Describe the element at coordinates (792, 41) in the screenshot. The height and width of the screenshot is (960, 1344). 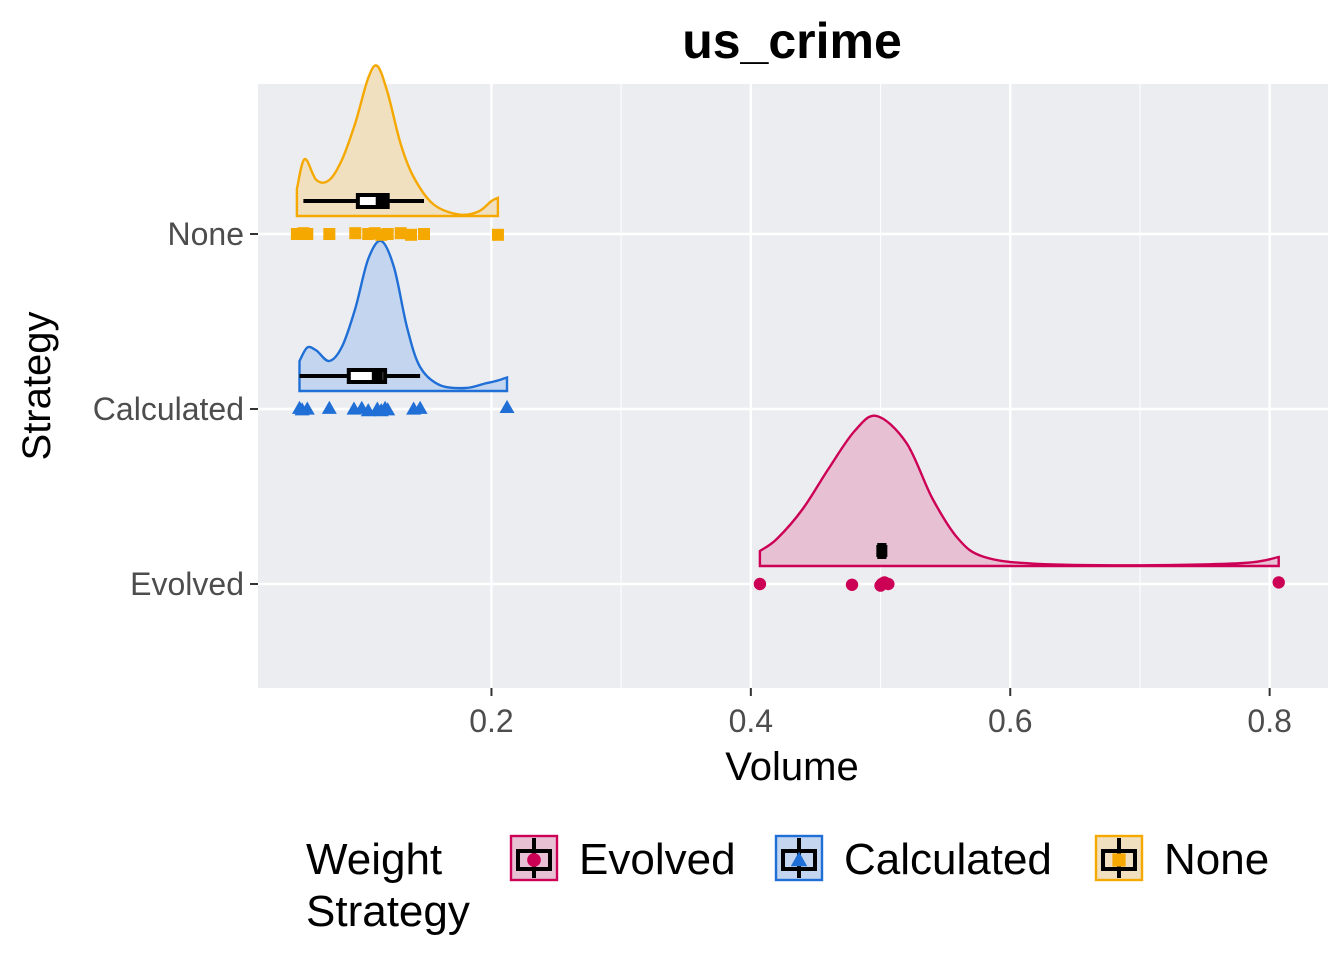
I see `chart-title: us_crime` at that location.